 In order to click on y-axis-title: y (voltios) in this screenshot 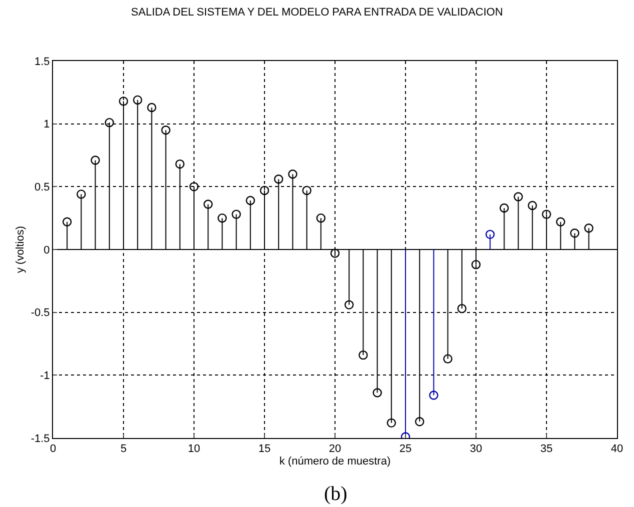, I will do `click(20, 250)`.